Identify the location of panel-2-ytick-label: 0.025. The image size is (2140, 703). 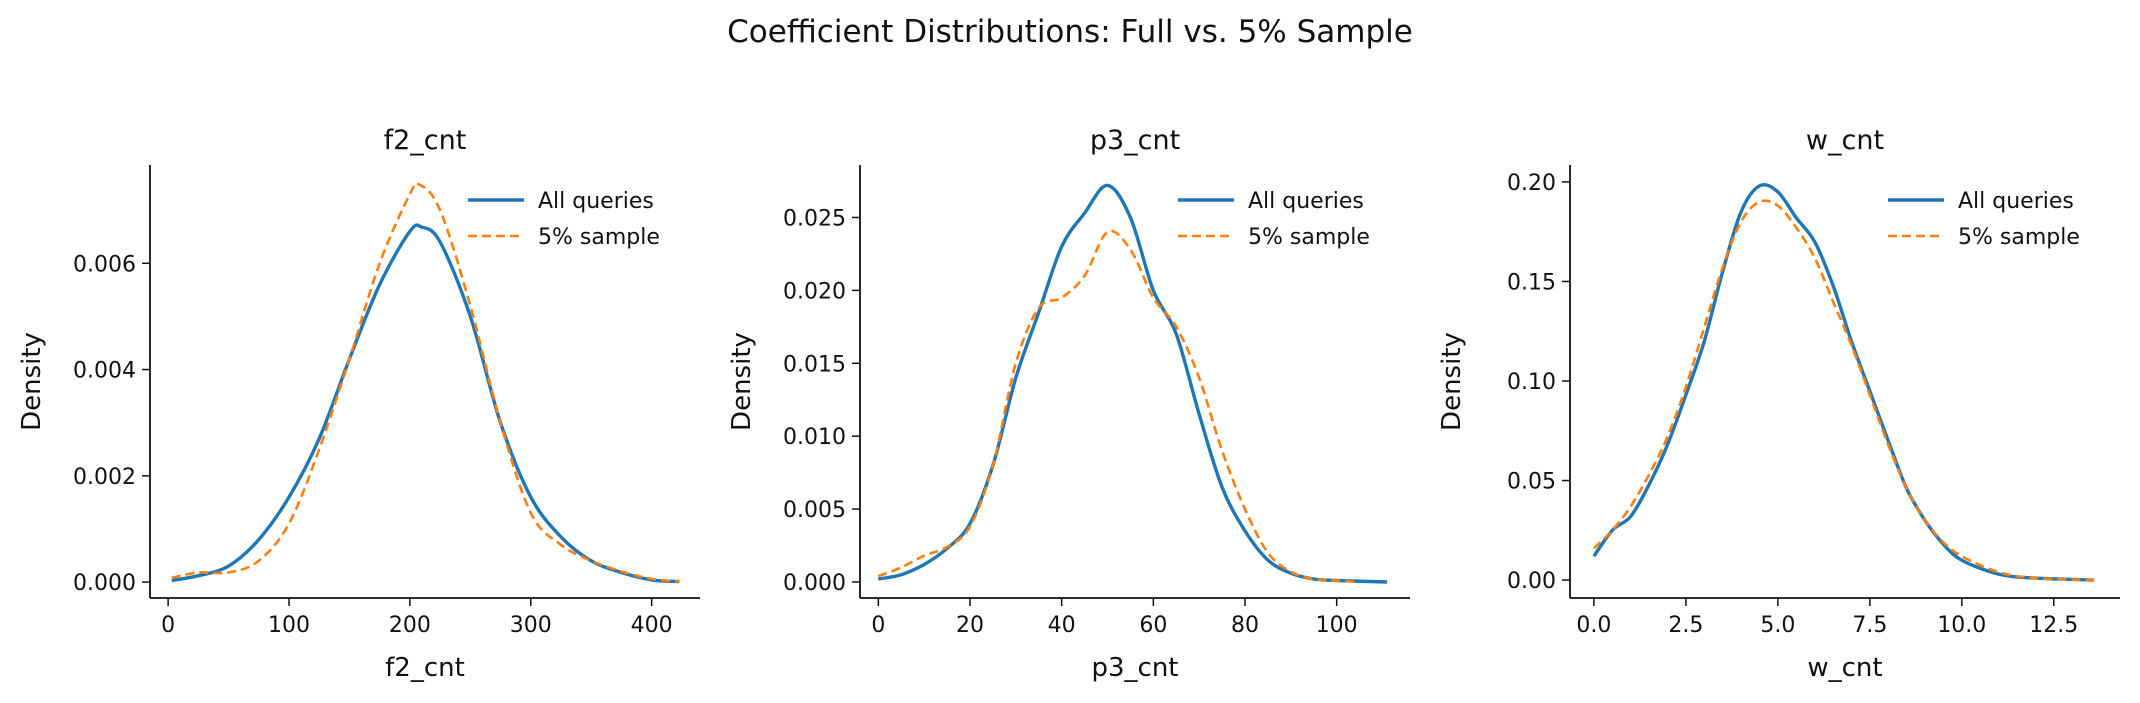
(814, 218).